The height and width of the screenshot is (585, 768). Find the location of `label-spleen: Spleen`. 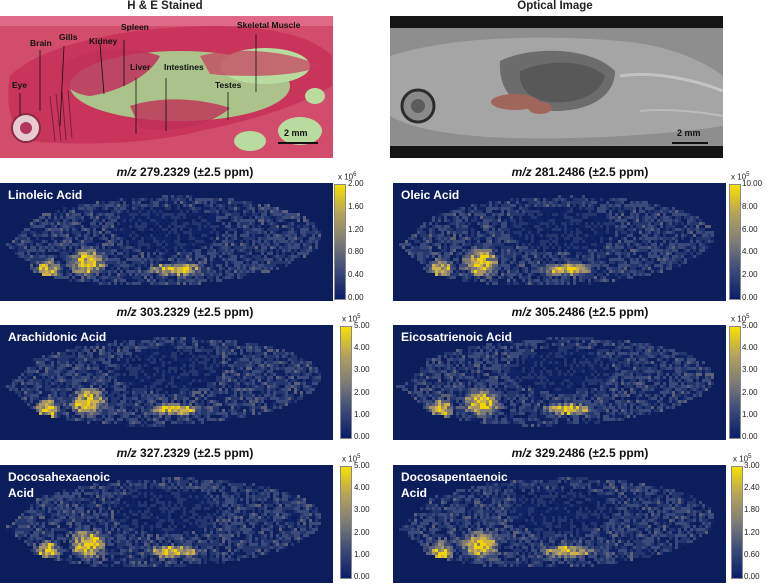

label-spleen: Spleen is located at coordinates (135, 27).